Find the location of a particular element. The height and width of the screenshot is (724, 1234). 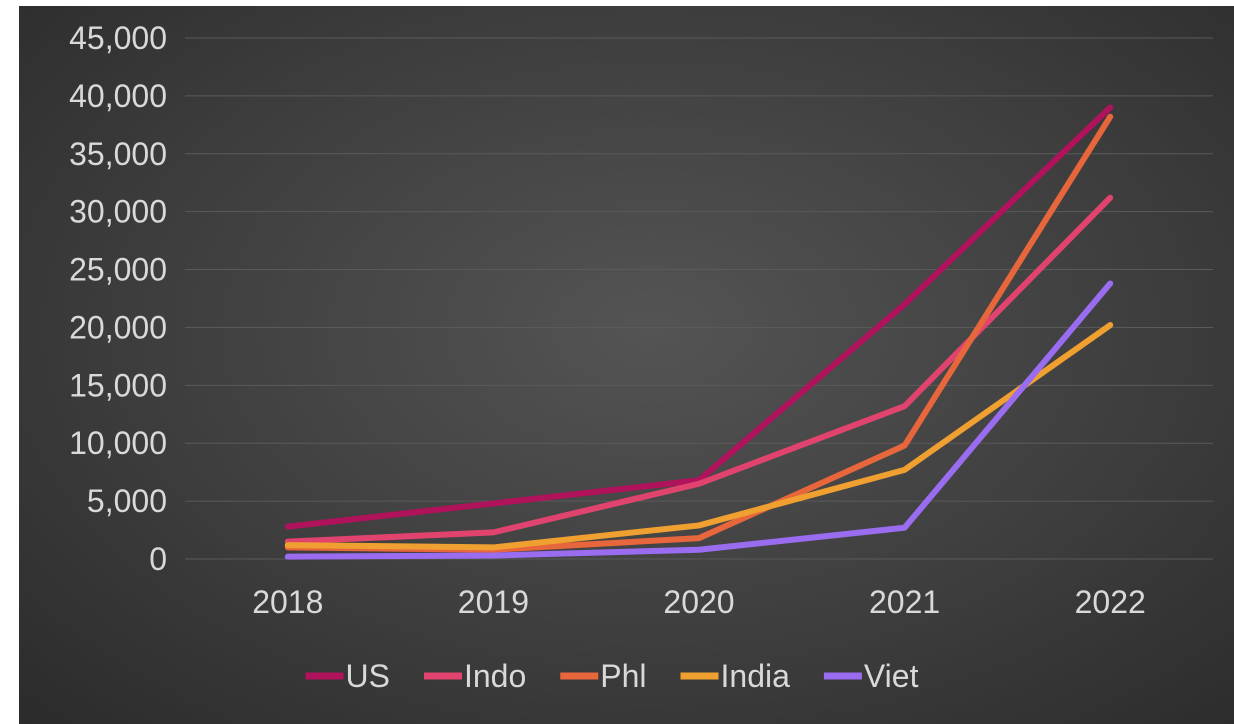

legend: US Indo Phl India Viet is located at coordinates (612, 676).